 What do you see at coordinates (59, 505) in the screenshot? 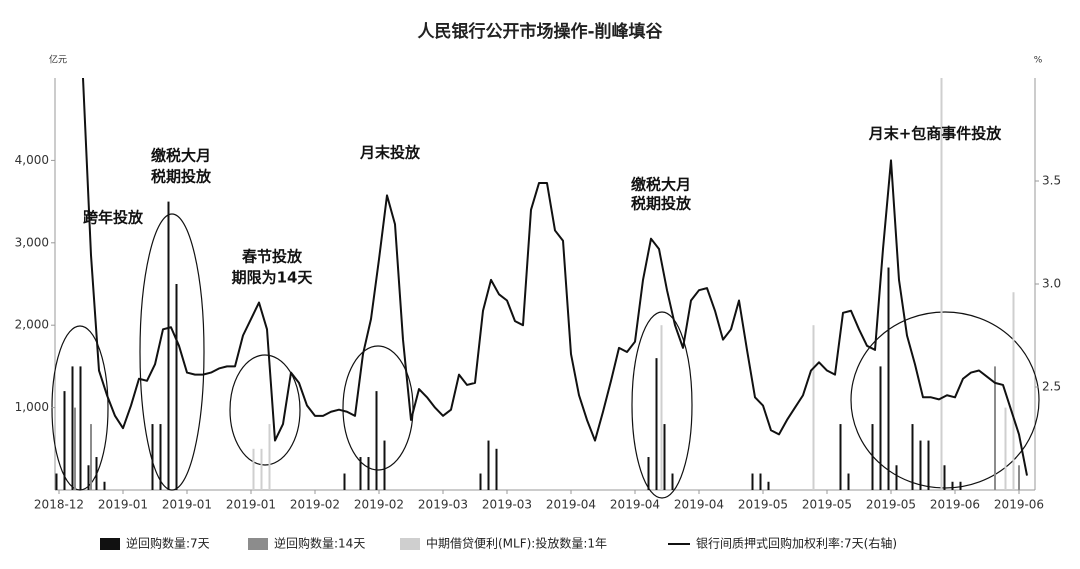
I see `x-tick-label: 2018-12` at bounding box center [59, 505].